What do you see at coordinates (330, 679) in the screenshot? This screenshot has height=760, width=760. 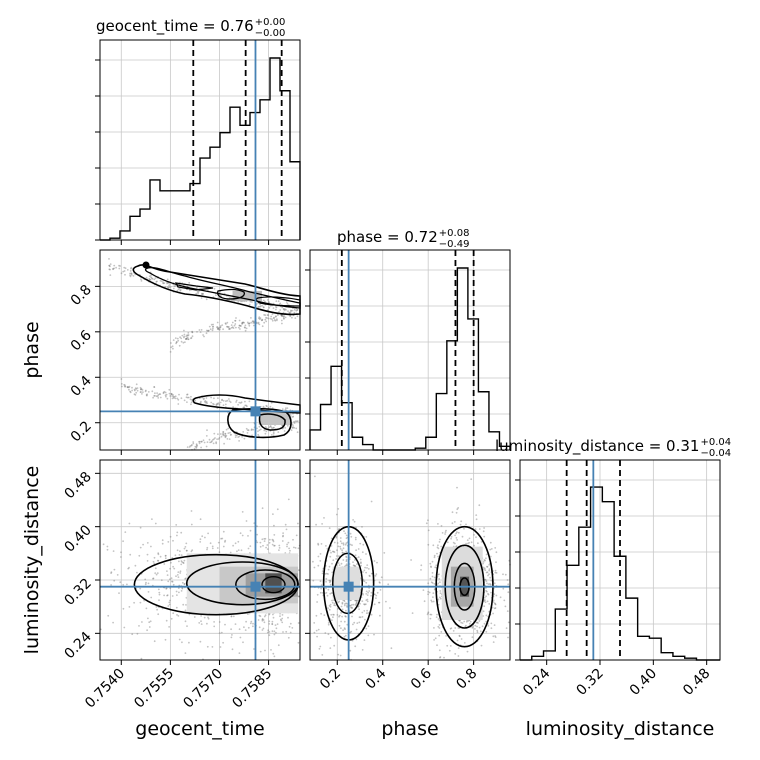 I see `x-tick-label: 0.2` at bounding box center [330, 679].